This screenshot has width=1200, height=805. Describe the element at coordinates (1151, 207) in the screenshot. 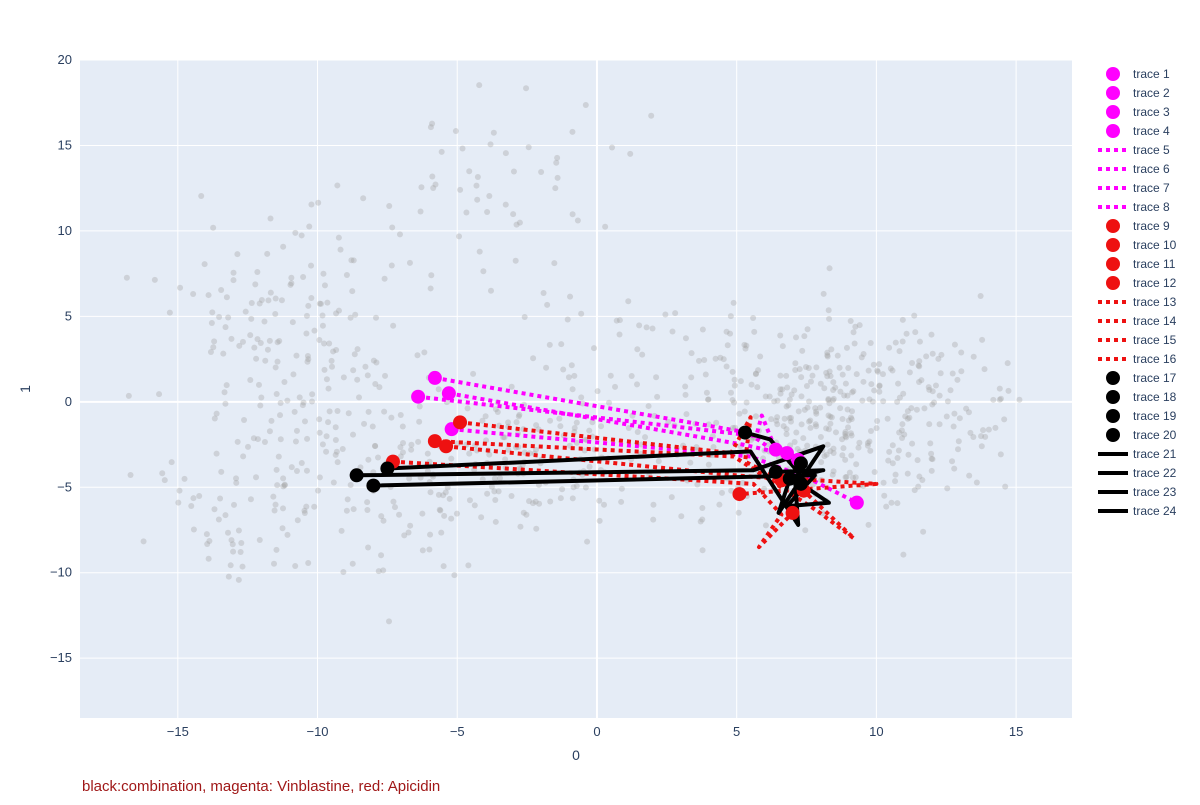

I see `legend-label: trace 8` at that location.